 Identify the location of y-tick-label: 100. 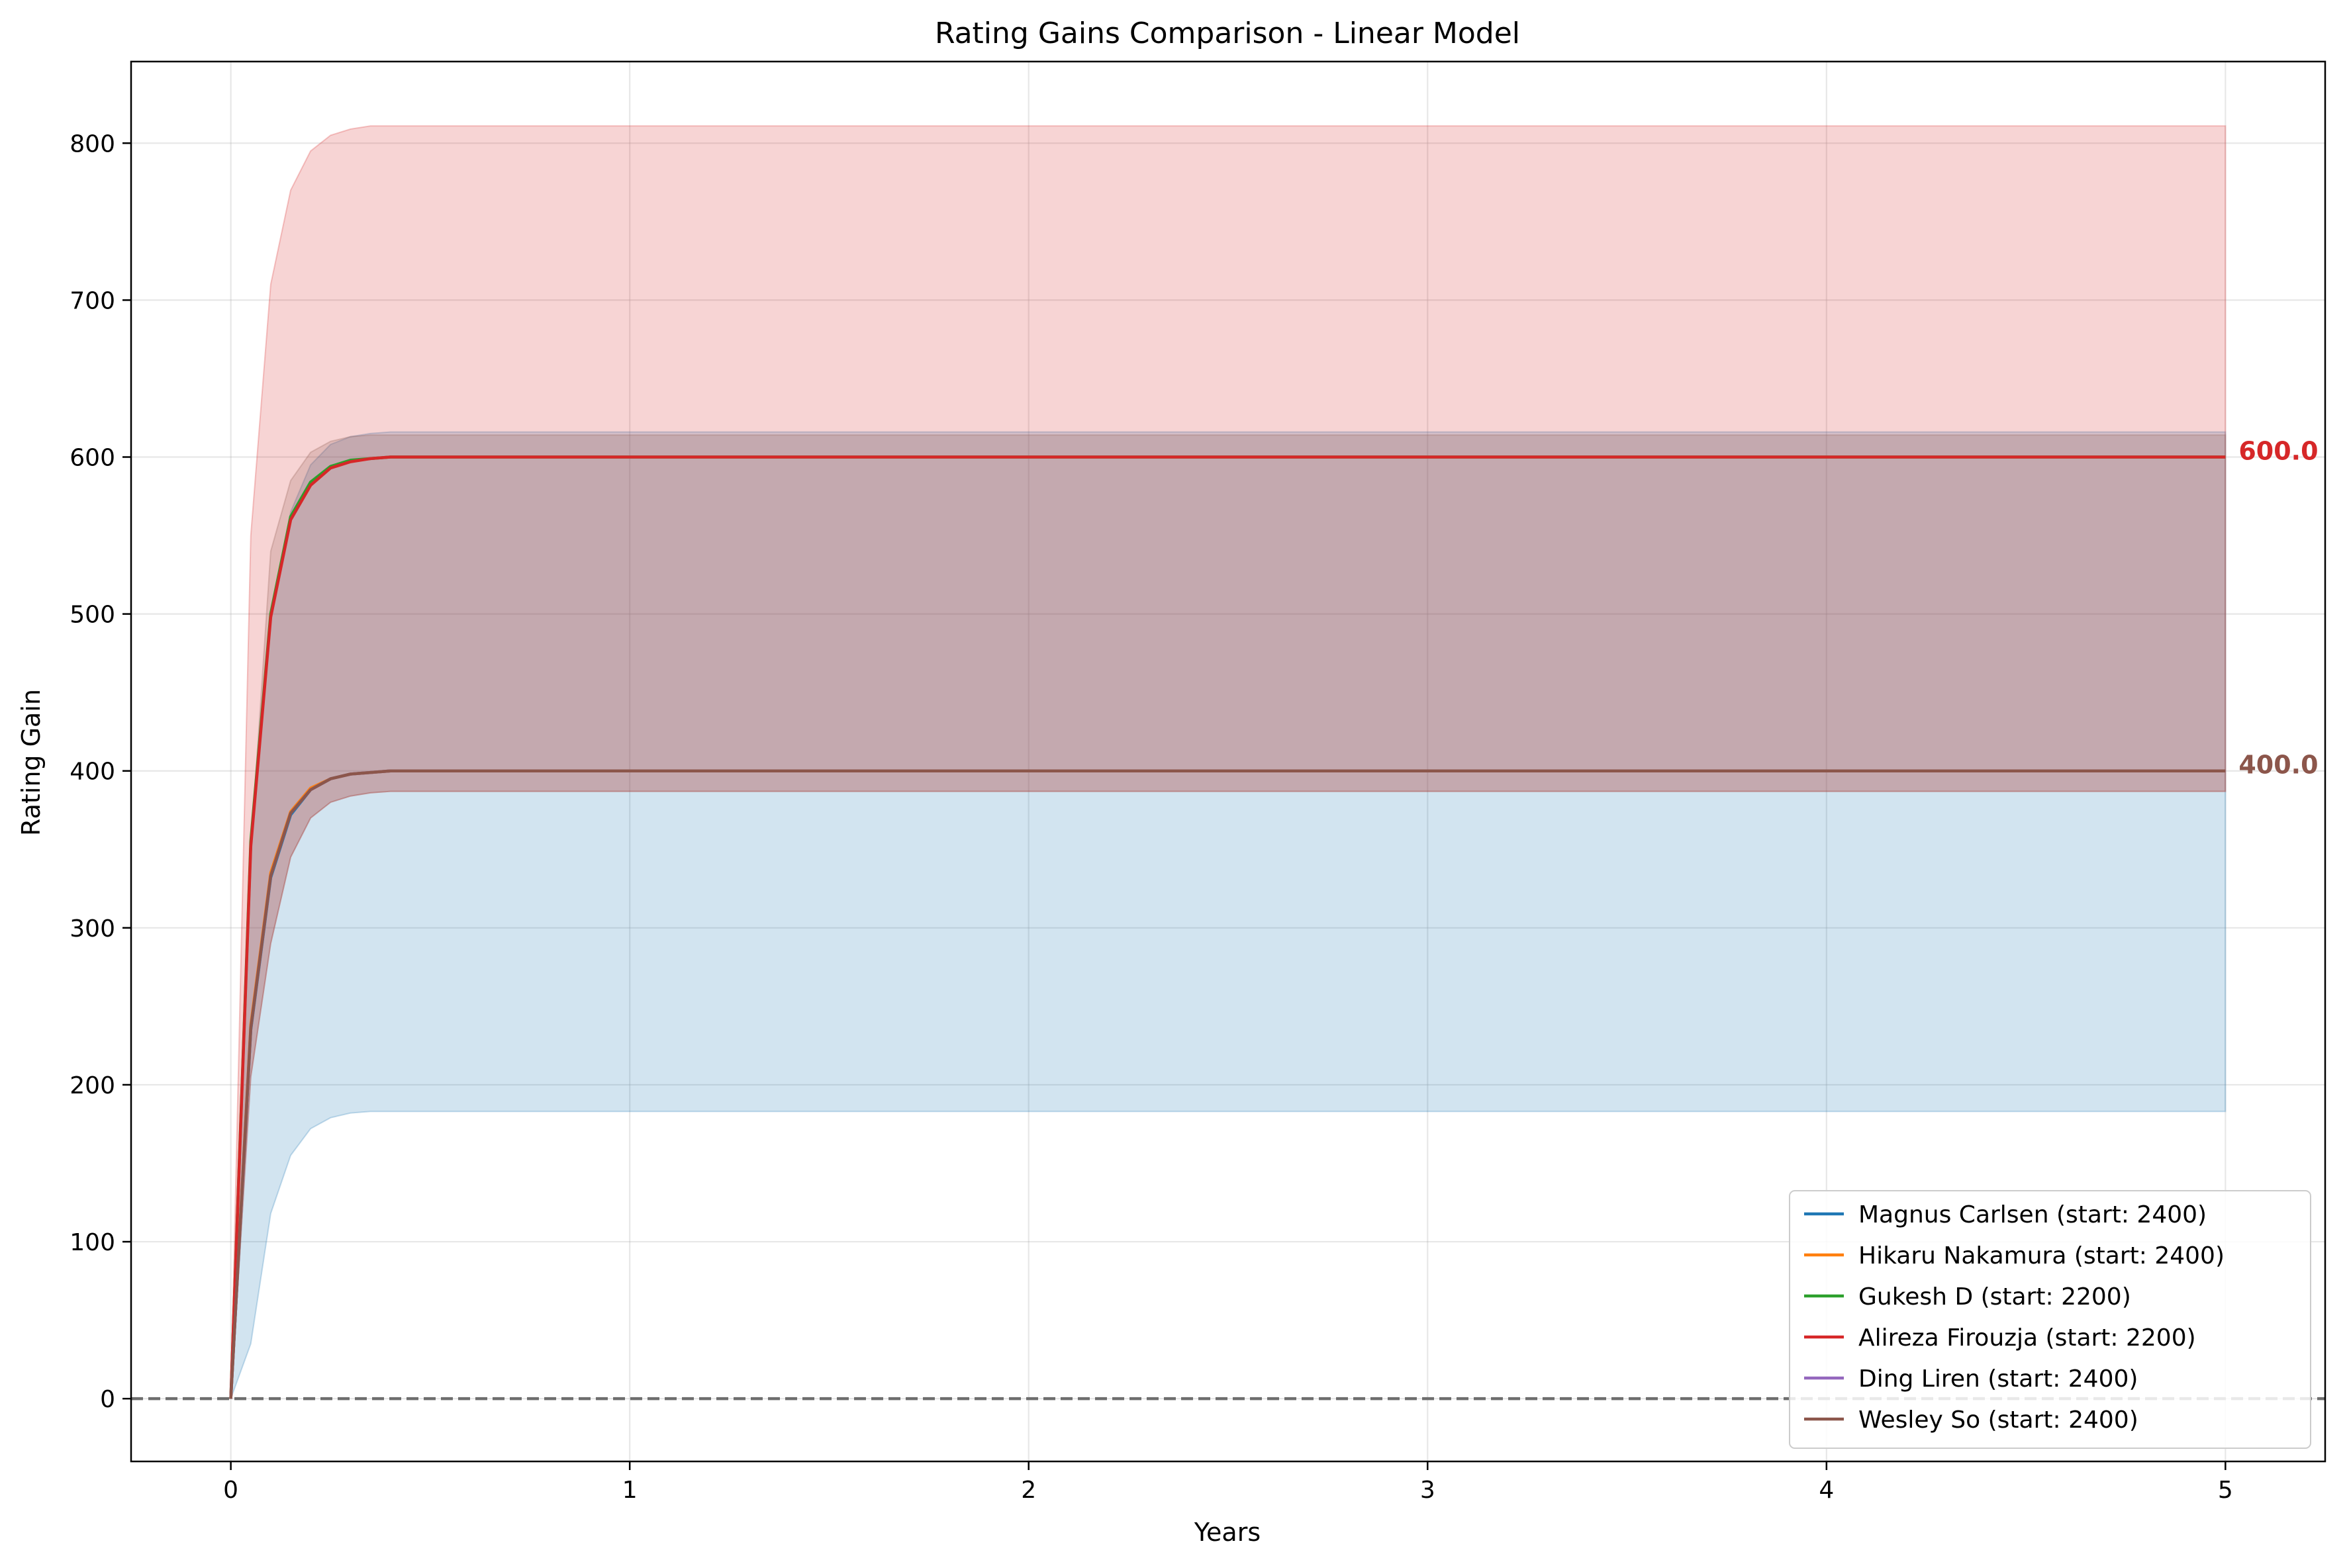
(92, 1242).